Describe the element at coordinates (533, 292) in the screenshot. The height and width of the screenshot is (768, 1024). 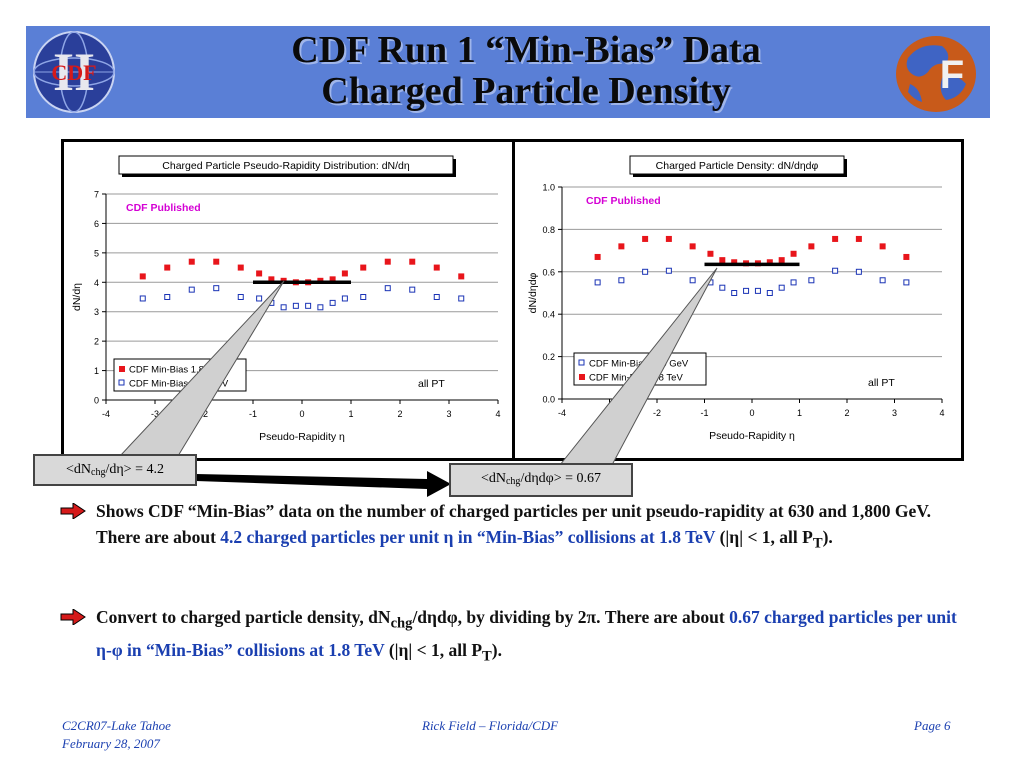
I see `y-axis-label: dN/dηdφ` at that location.